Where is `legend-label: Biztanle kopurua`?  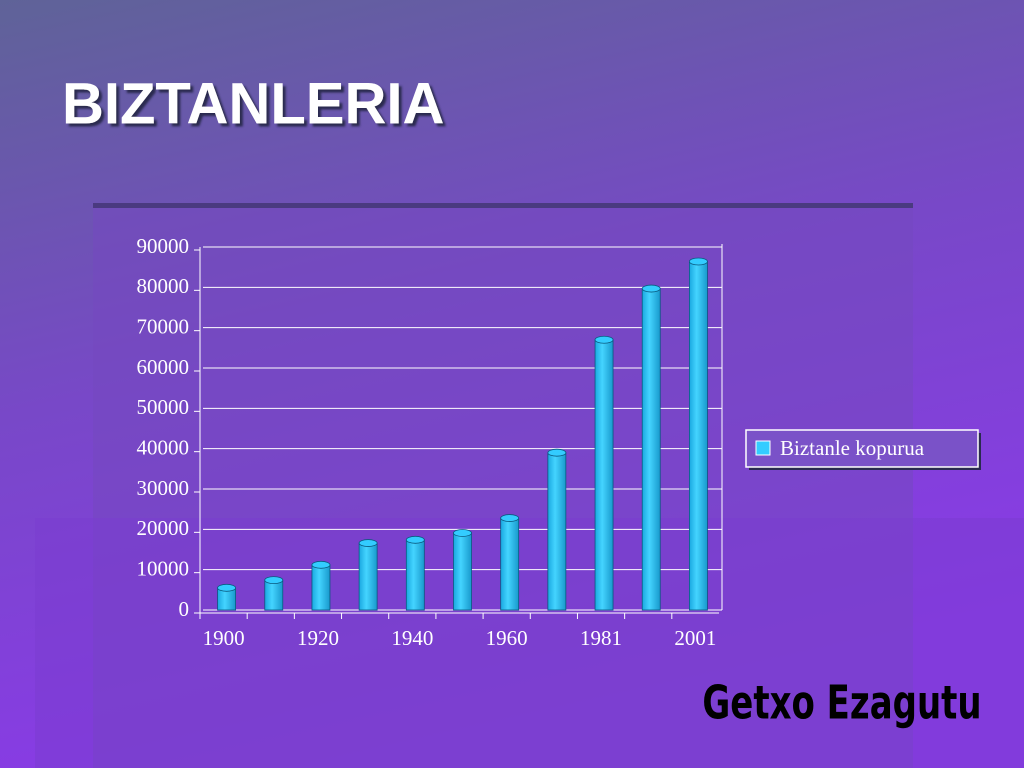
legend-label: Biztanle kopurua is located at coordinates (852, 448).